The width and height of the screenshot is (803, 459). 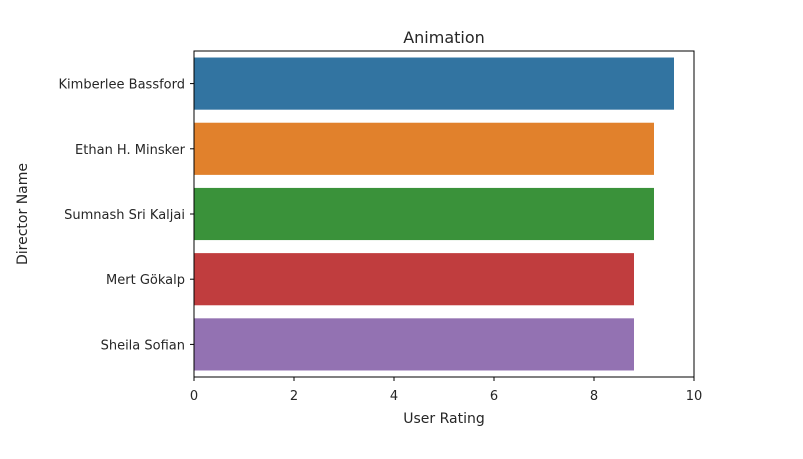 I want to click on y-category-label: Sheila Sofian, so click(x=143, y=345).